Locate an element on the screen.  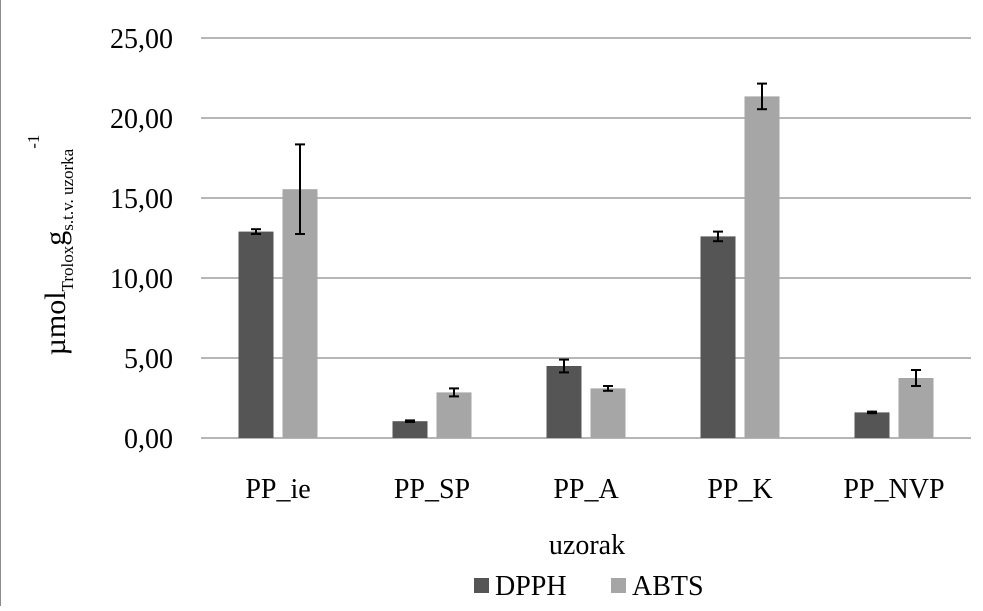
x-axis-title: uzorak is located at coordinates (587, 545).